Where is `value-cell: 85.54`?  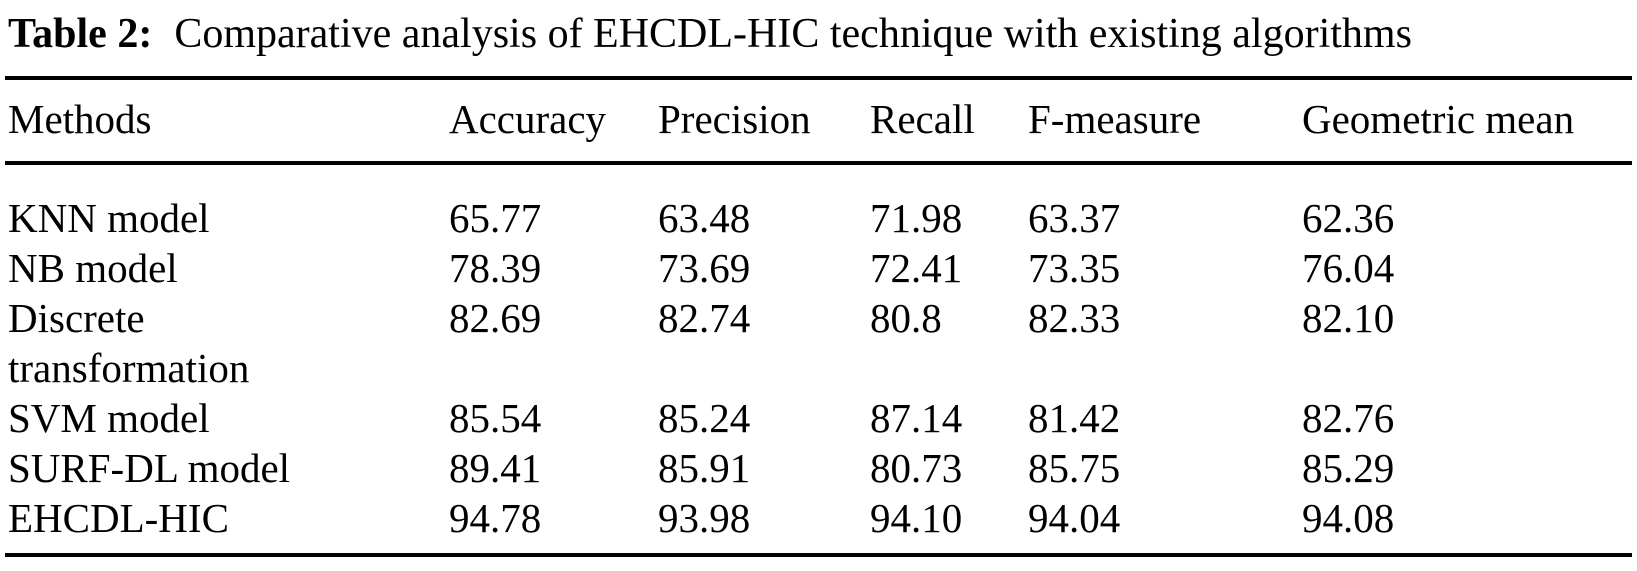
value-cell: 85.54 is located at coordinates (495, 418).